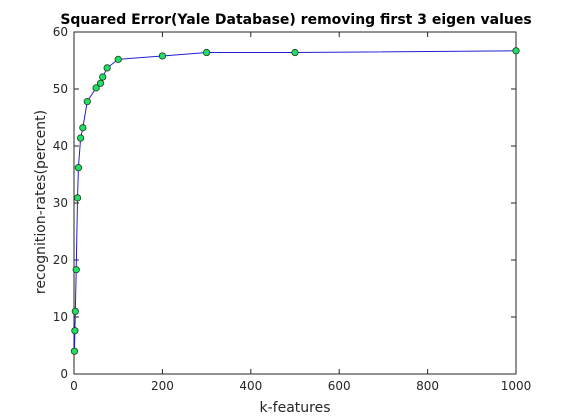 This screenshot has width=570, height=420. I want to click on x-axis-label: k-features, so click(295, 408).